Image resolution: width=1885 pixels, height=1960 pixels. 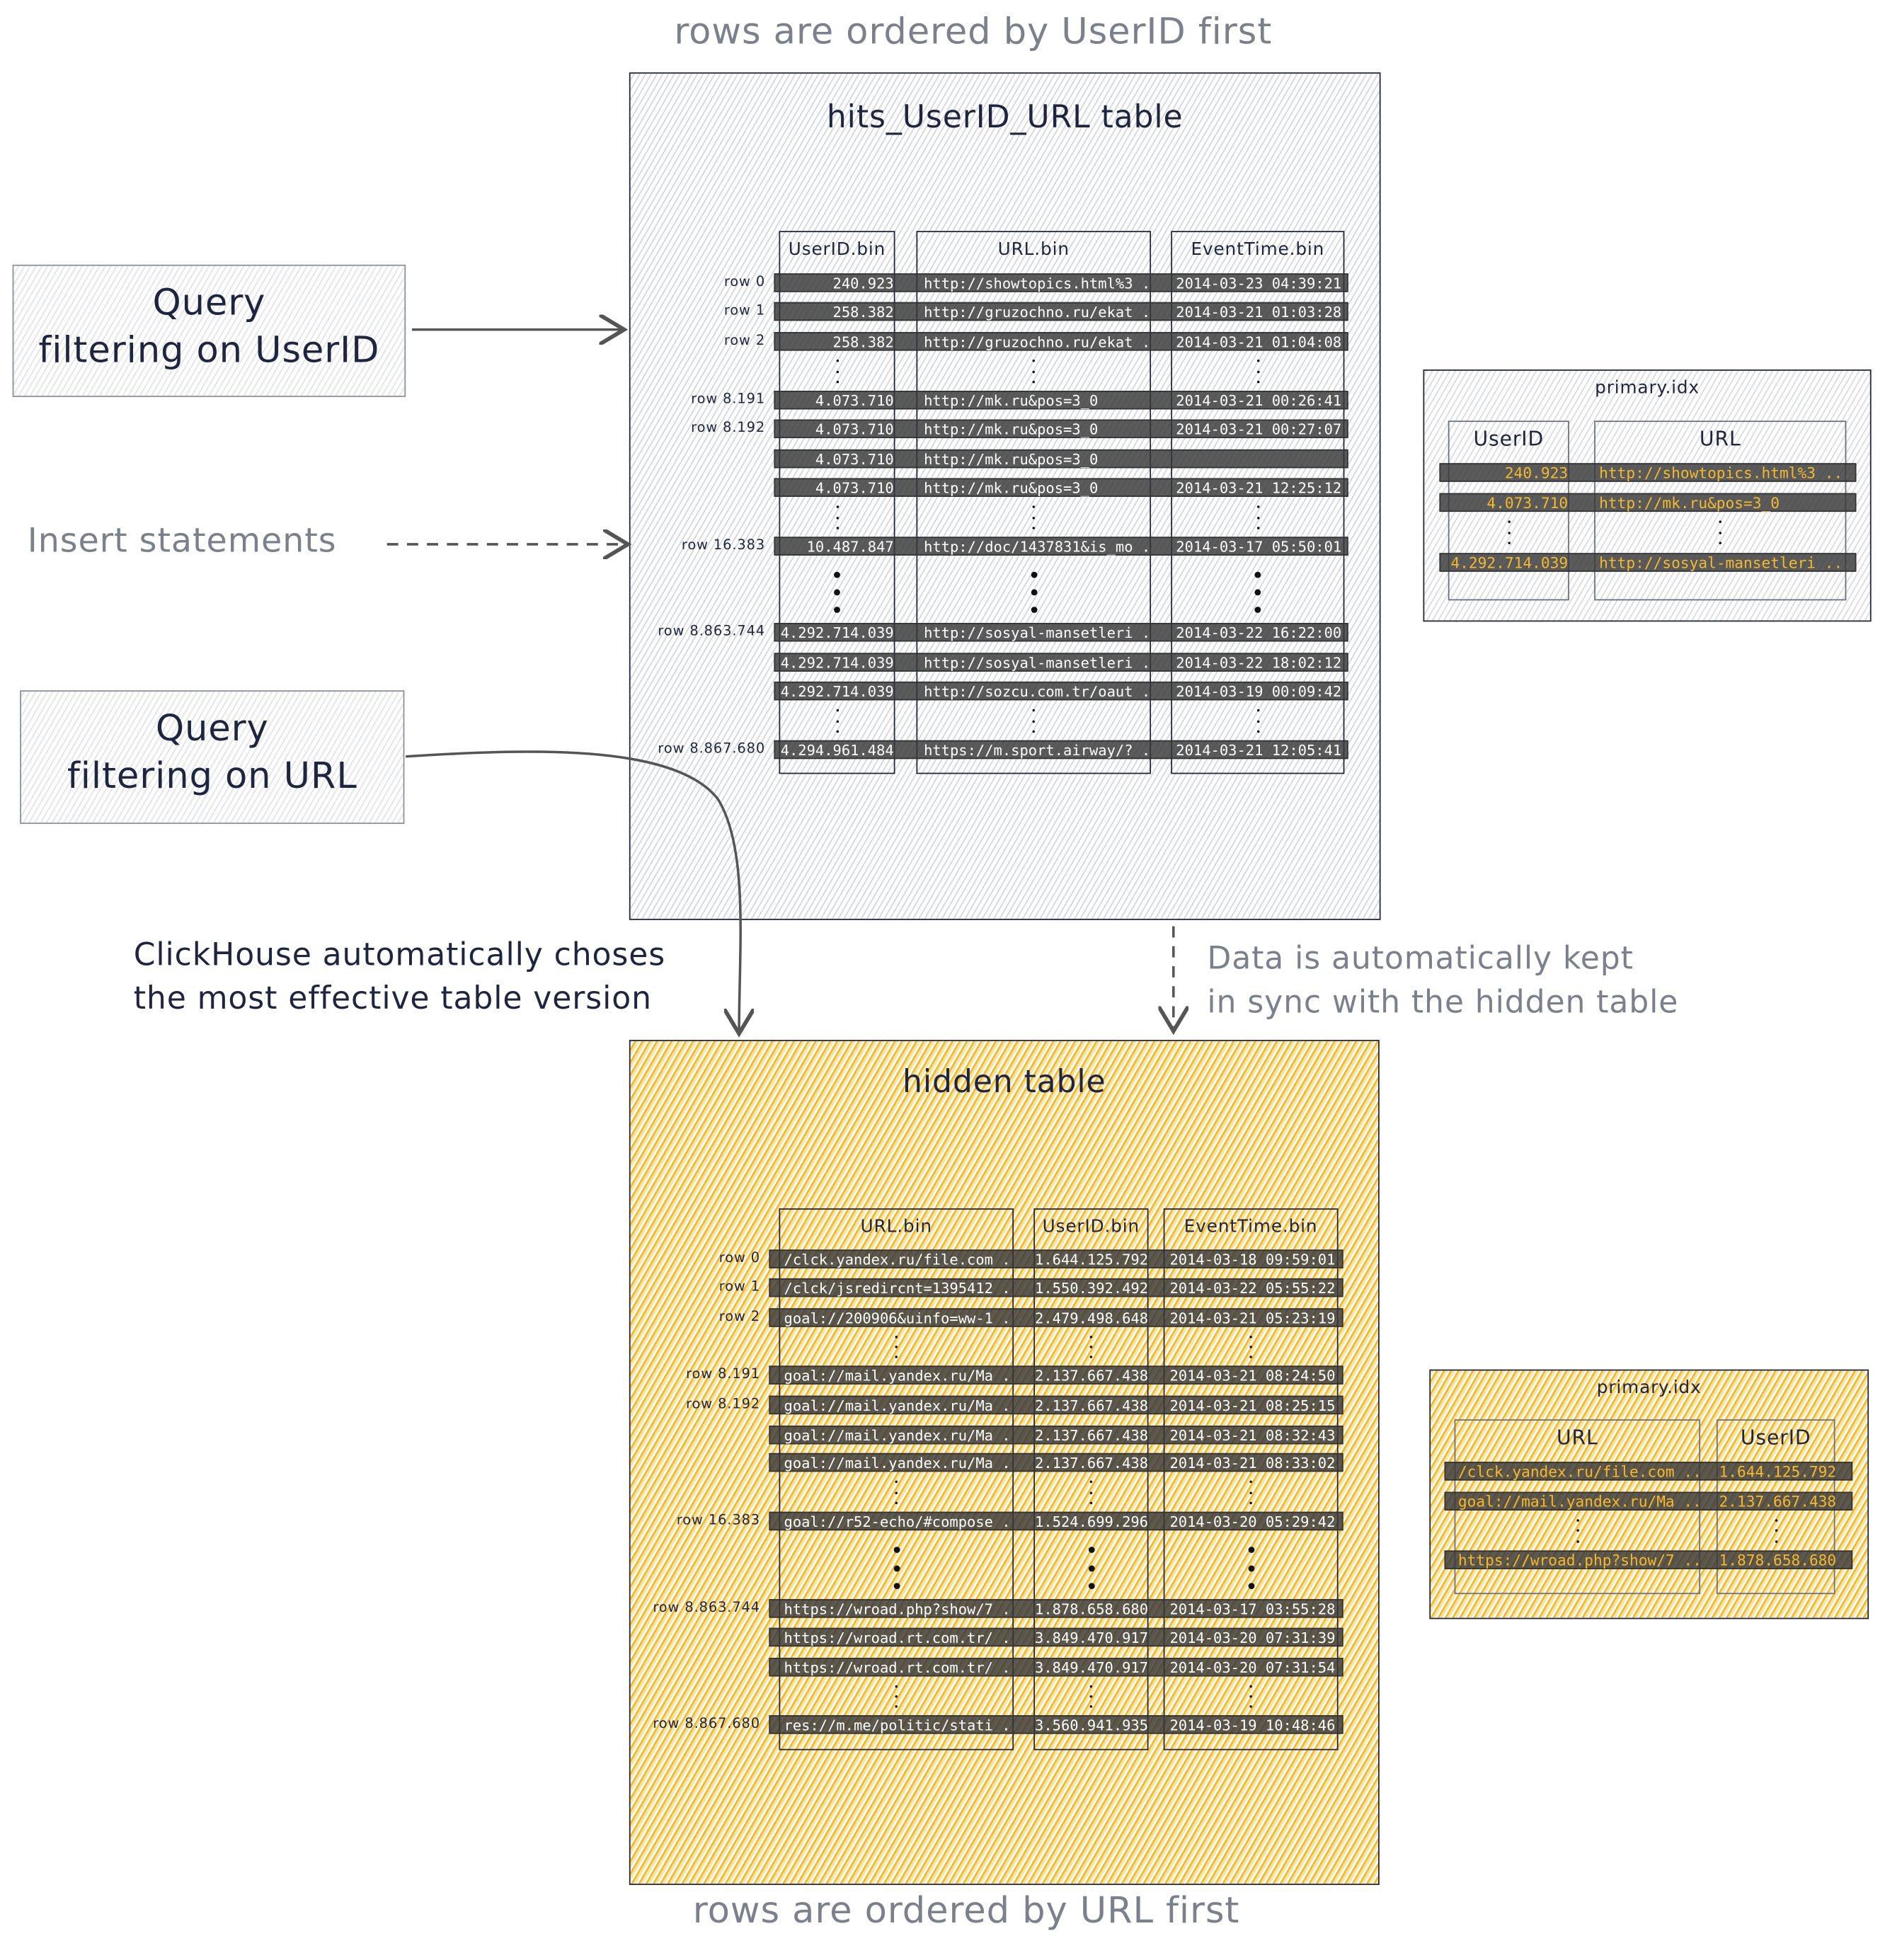 I want to click on row-label: row 0, so click(x=740, y=1257).